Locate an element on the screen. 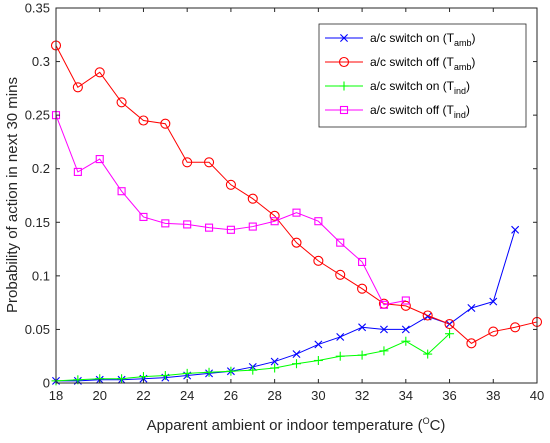 This screenshot has width=550, height=443. series-0-point-20-stroke-b is located at coordinates (493, 301).